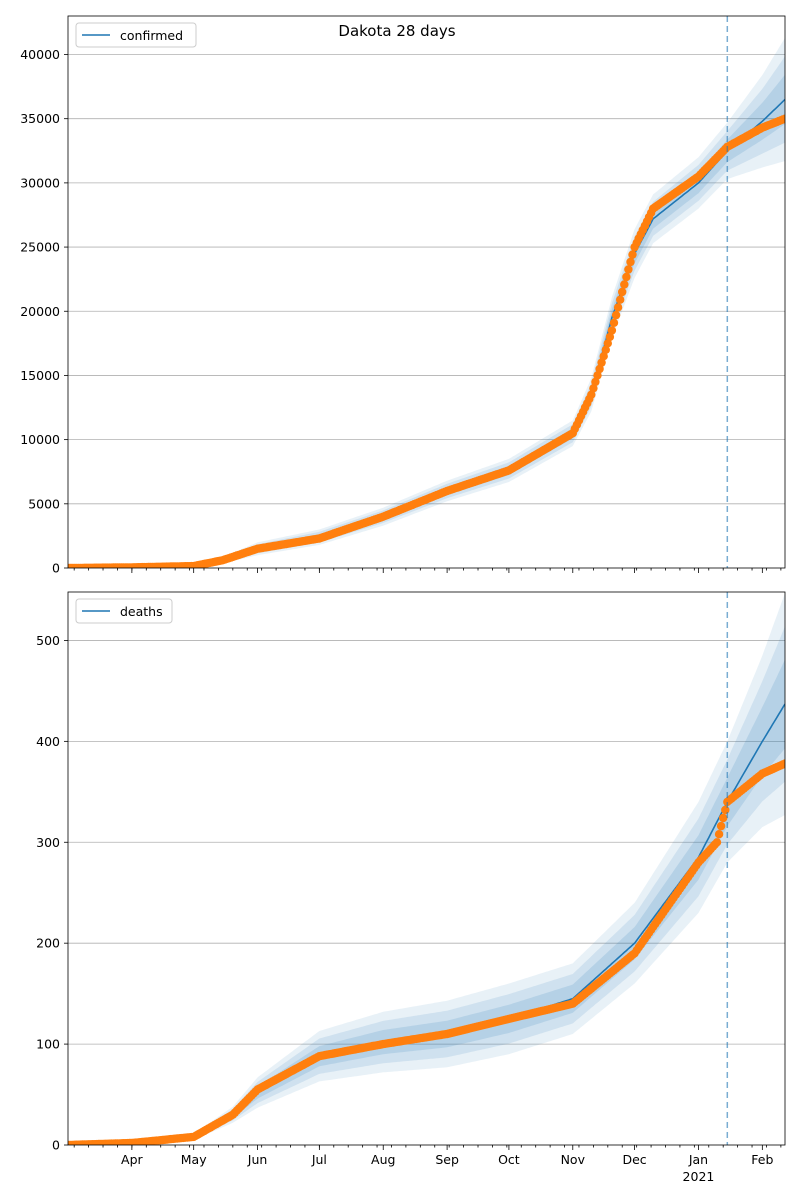  Describe the element at coordinates (634, 1159) in the screenshot. I see `x-tick-label: Dec` at that location.